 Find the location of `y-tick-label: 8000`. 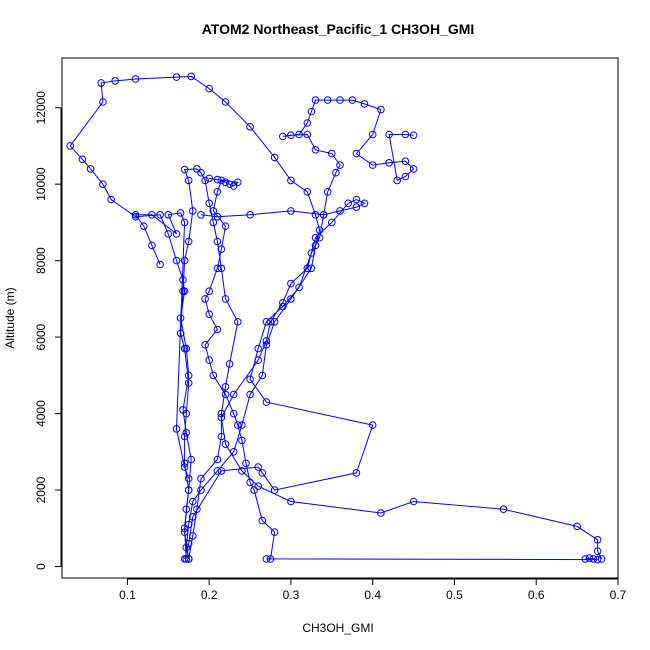

y-tick-label: 8000 is located at coordinates (41, 260).